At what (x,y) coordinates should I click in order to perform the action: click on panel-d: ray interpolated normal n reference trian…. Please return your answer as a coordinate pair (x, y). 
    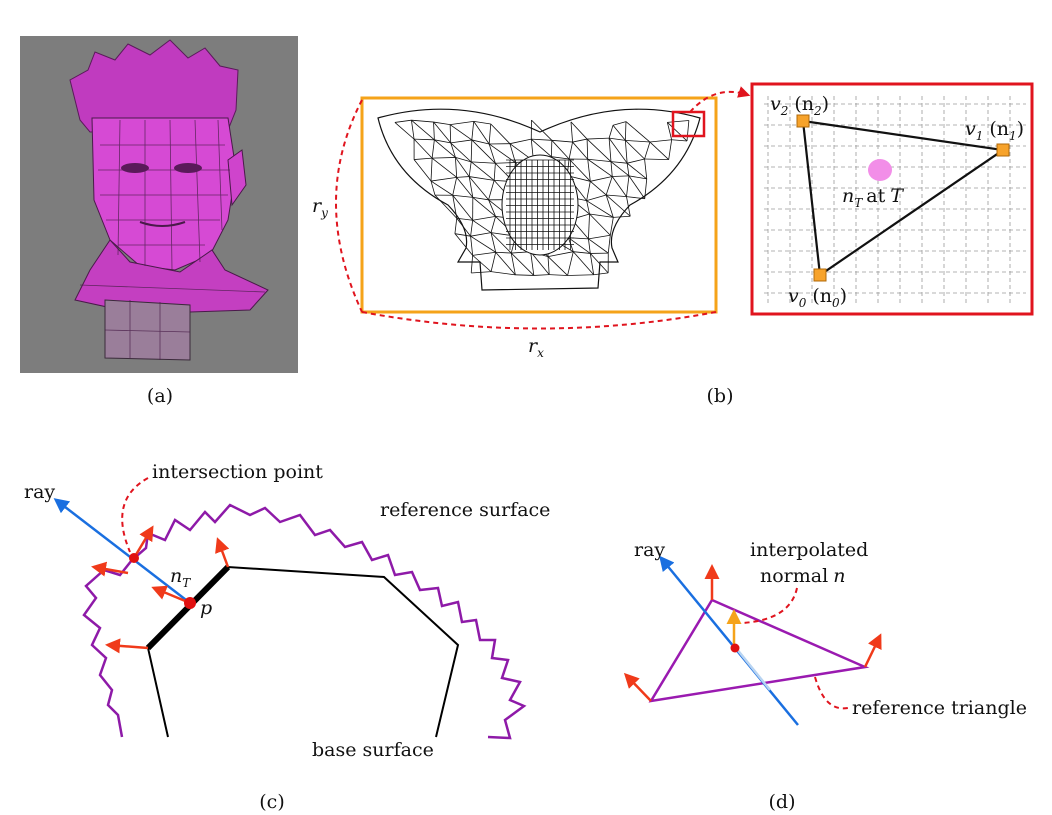
    Looking at the image, I should click on (825, 676).